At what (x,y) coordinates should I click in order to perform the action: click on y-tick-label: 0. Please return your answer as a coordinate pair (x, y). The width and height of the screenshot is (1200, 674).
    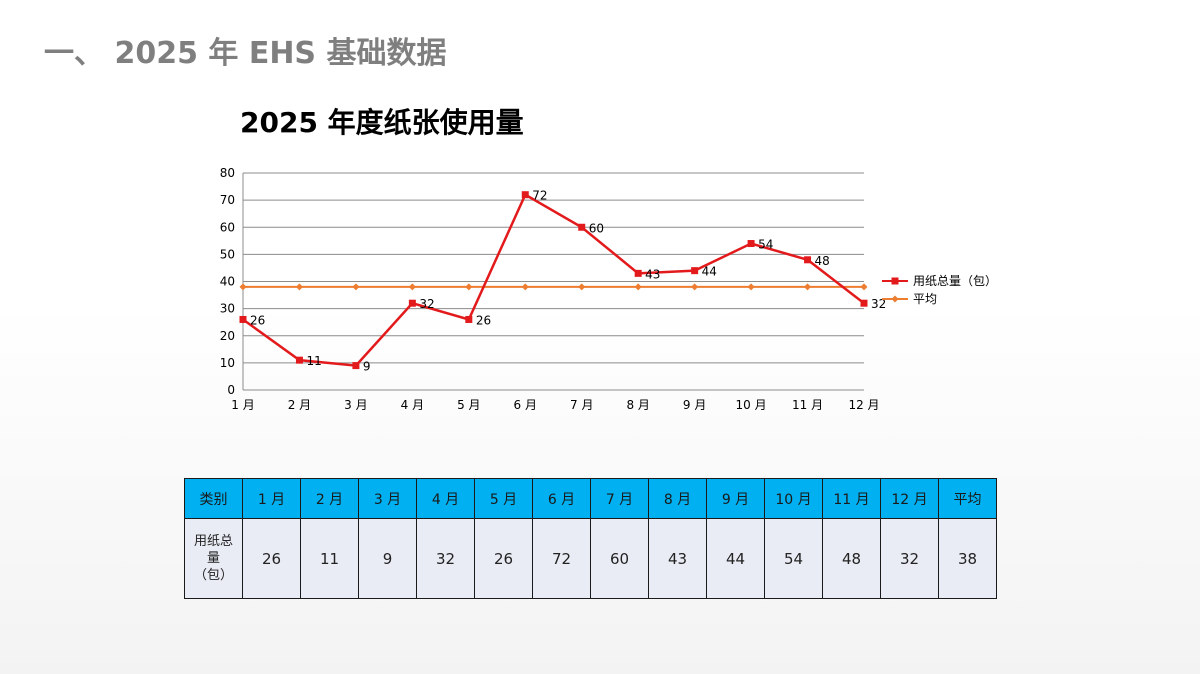
    Looking at the image, I should click on (231, 390).